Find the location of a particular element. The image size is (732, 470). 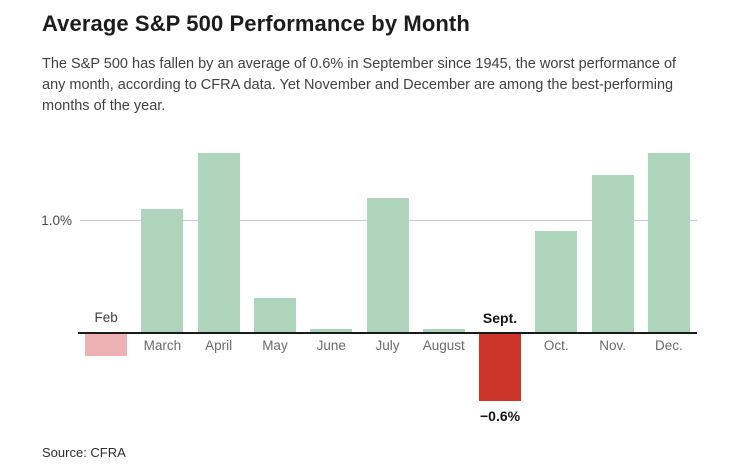

y-axis-tick-label: 1.0% is located at coordinates (56, 220).